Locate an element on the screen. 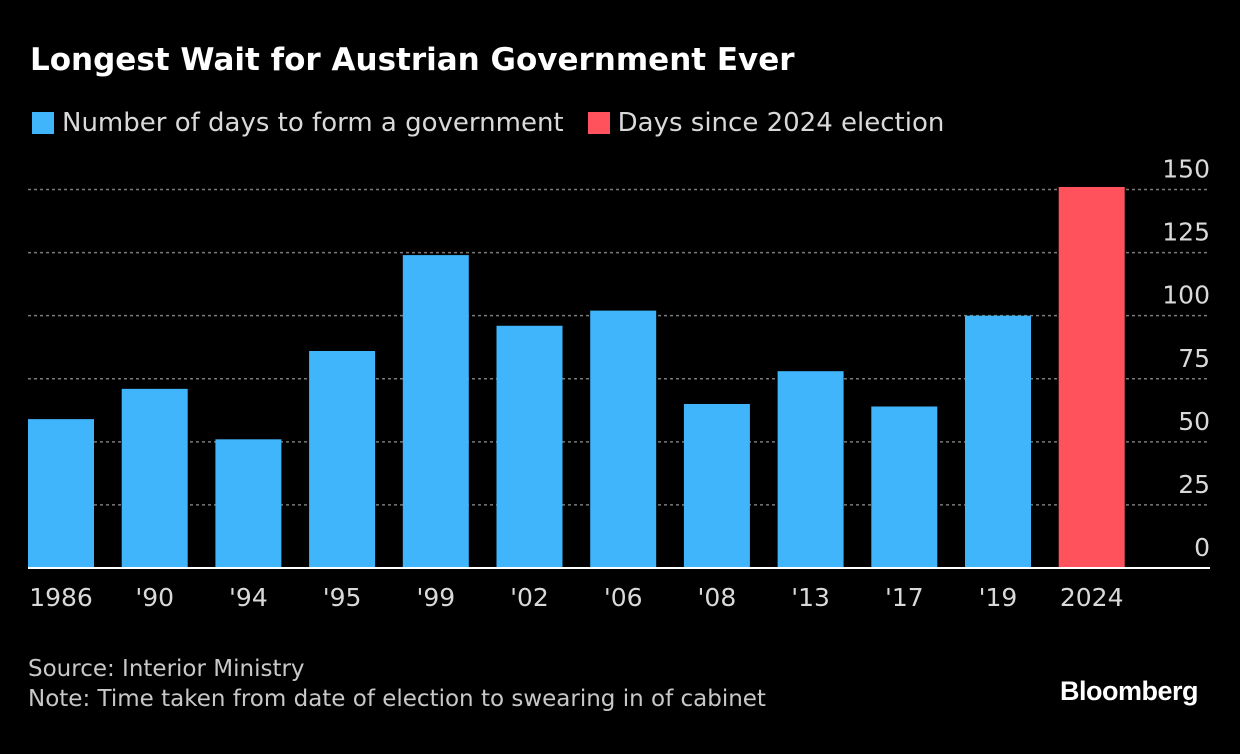 The height and width of the screenshot is (754, 1240). y-tick-label-25: 25 is located at coordinates (1194, 484).